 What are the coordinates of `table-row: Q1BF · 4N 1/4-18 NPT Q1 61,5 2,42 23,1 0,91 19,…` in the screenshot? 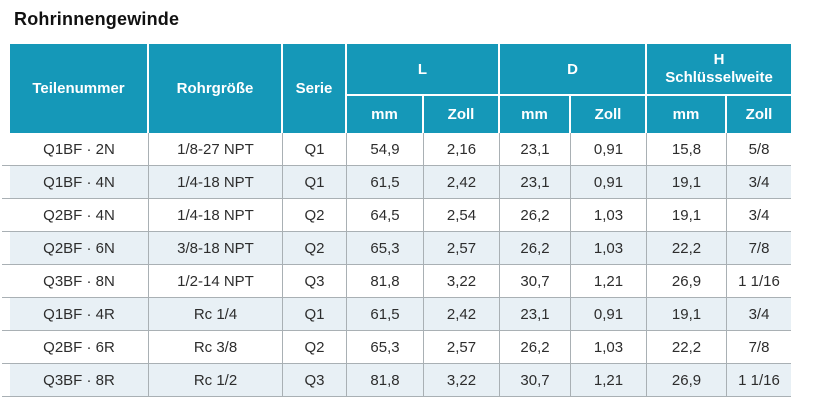 It's located at (397, 182).